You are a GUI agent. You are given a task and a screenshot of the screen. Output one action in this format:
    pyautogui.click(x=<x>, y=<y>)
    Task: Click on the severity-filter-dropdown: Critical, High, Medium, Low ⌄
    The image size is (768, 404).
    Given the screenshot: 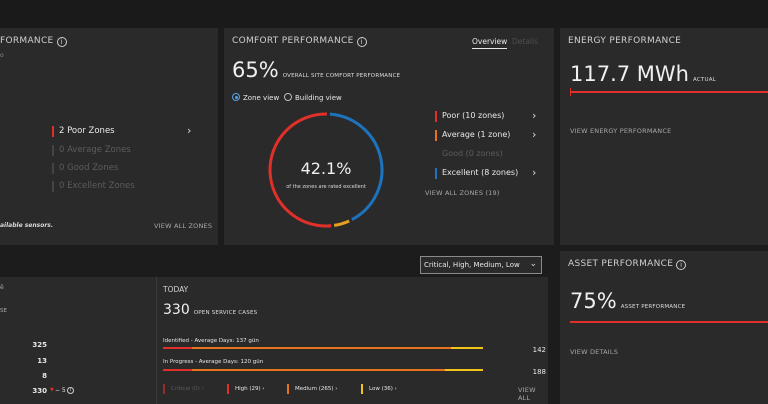 What is the action you would take?
    pyautogui.click(x=481, y=265)
    